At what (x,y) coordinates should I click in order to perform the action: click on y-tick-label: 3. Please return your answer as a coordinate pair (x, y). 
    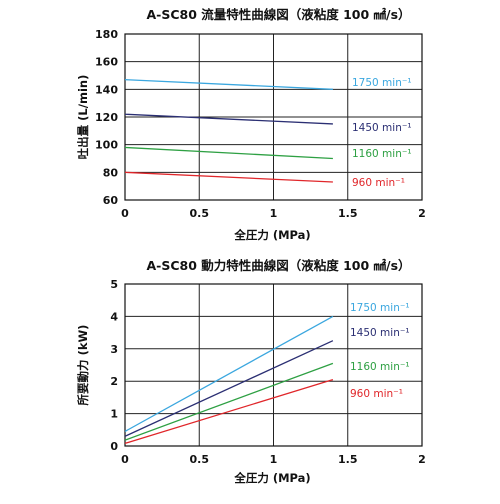
    Looking at the image, I should click on (114, 349).